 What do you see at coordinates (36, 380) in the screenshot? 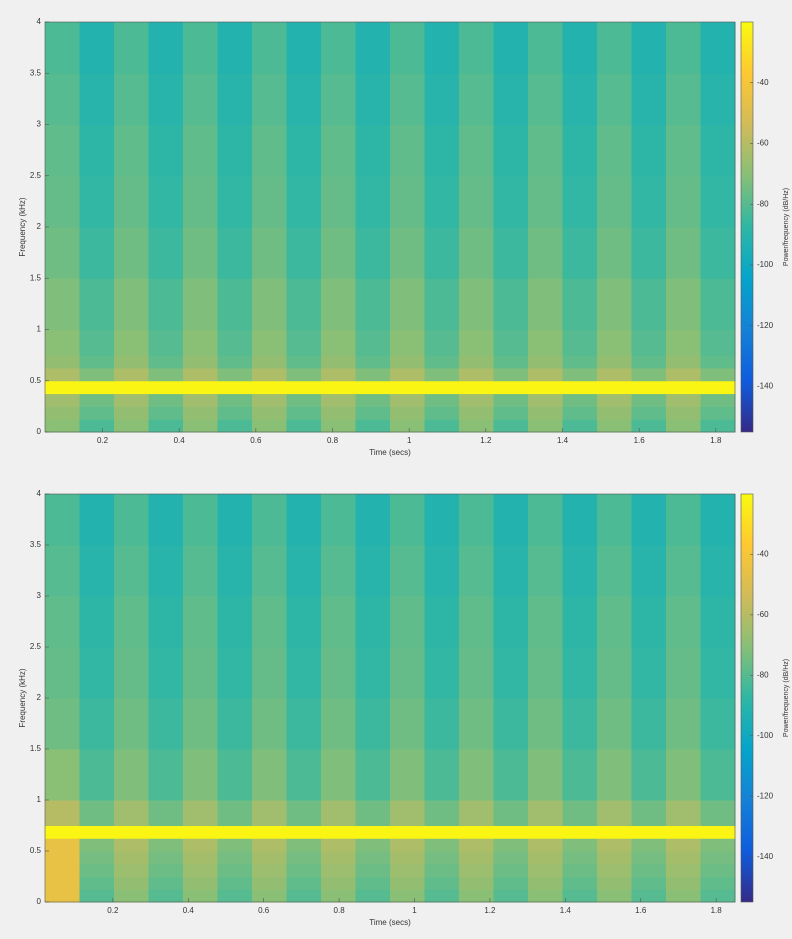
I see `y-tick-label: 0.5` at bounding box center [36, 380].